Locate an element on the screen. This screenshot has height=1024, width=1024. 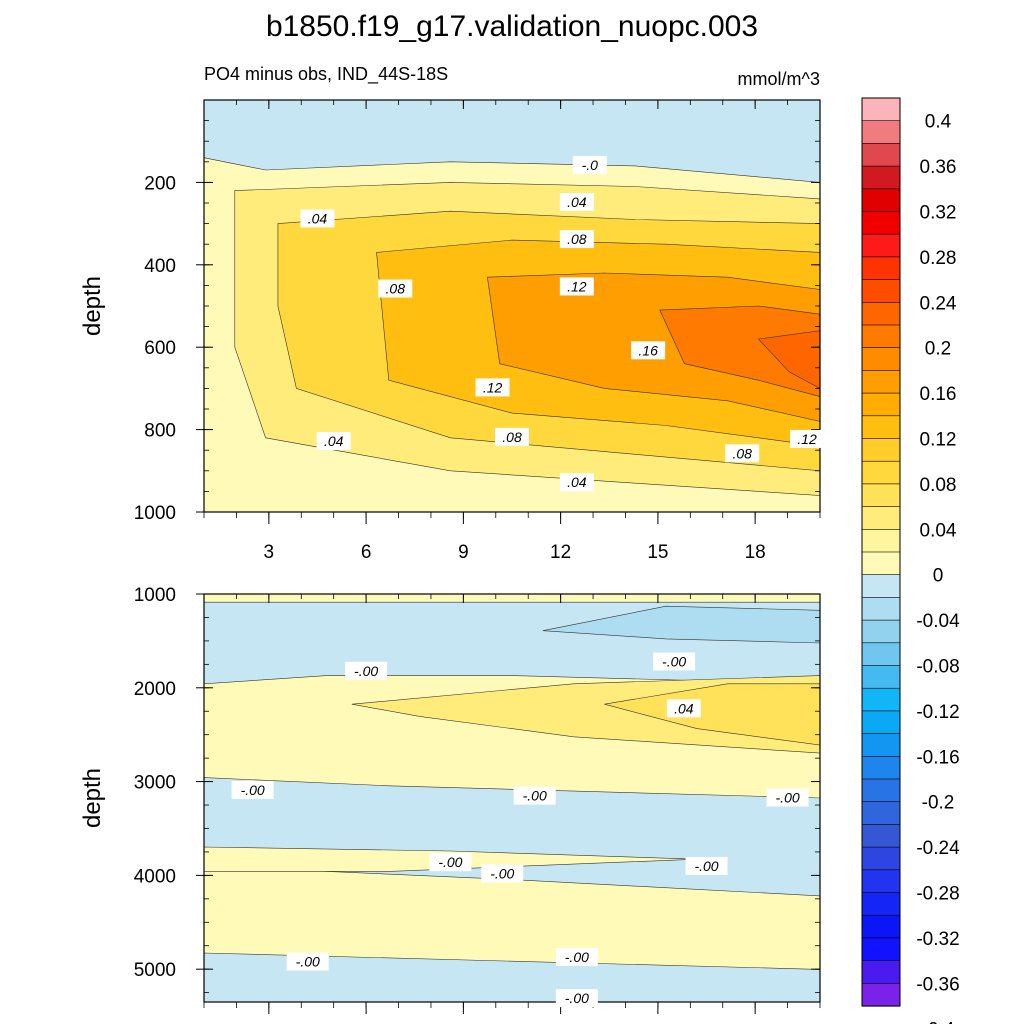
contour-label: -.0 is located at coordinates (590, 165).